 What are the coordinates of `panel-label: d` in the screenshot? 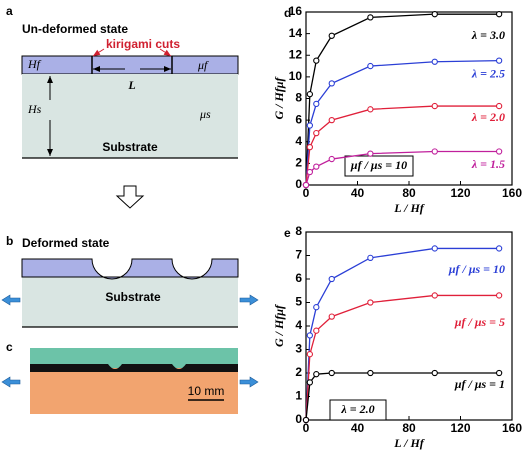 It's located at (287, 13).